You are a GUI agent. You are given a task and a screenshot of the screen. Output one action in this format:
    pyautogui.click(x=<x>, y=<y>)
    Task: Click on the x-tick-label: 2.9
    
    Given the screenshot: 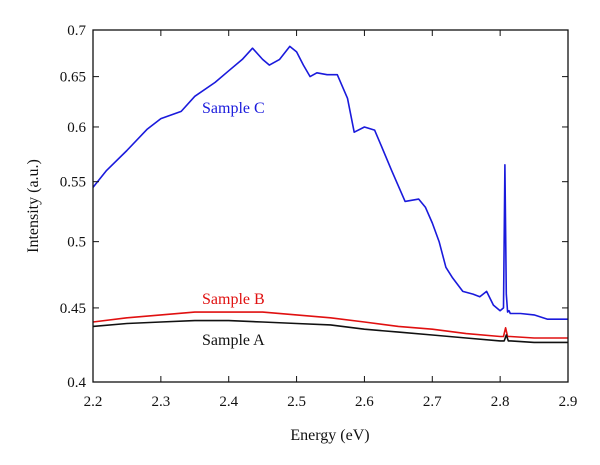 What is the action you would take?
    pyautogui.click(x=568, y=402)
    